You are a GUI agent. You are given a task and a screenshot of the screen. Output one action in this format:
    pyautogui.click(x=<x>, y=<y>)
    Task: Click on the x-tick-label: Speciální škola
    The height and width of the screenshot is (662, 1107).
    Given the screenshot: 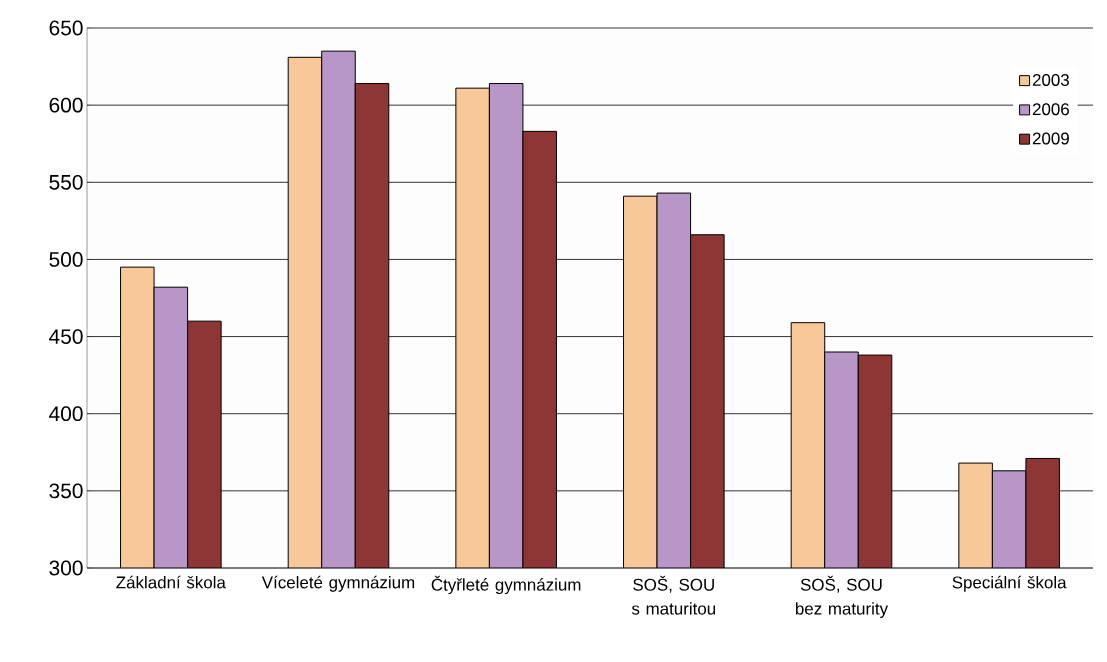 What is the action you would take?
    pyautogui.click(x=1009, y=583)
    